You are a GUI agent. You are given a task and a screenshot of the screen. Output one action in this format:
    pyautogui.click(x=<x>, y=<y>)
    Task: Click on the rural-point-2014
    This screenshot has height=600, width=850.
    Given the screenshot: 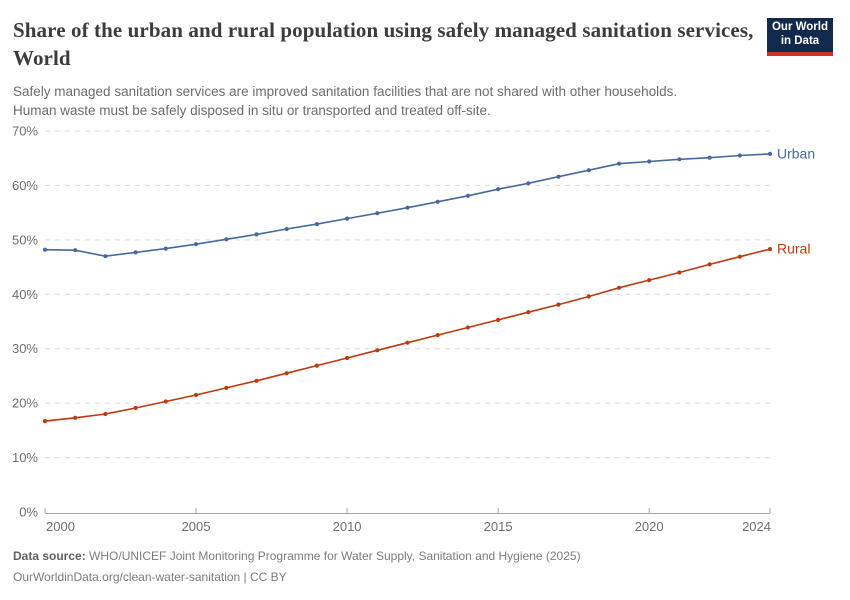 What is the action you would take?
    pyautogui.click(x=467, y=327)
    